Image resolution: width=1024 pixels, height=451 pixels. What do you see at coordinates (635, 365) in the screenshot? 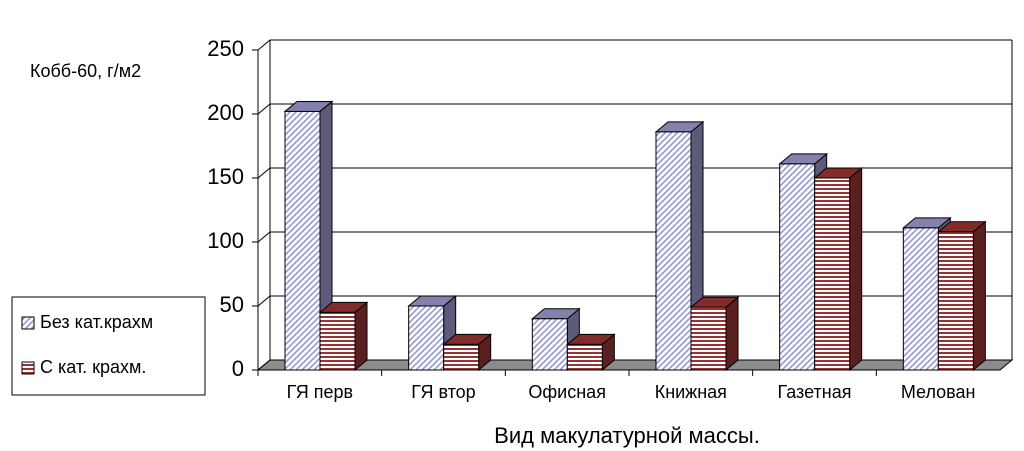
I see `floor` at bounding box center [635, 365].